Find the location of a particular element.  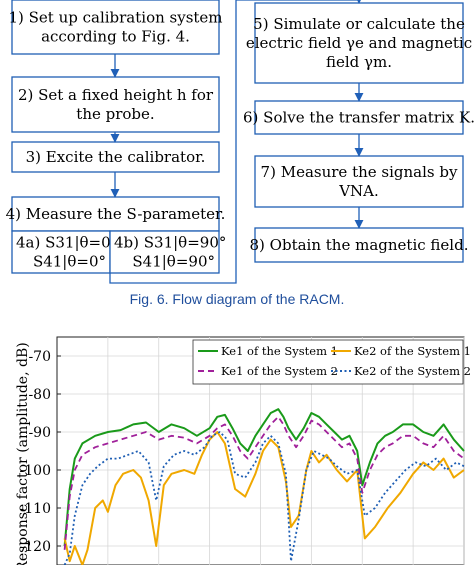

y-tick-label: -120 is located at coordinates (35, 547).